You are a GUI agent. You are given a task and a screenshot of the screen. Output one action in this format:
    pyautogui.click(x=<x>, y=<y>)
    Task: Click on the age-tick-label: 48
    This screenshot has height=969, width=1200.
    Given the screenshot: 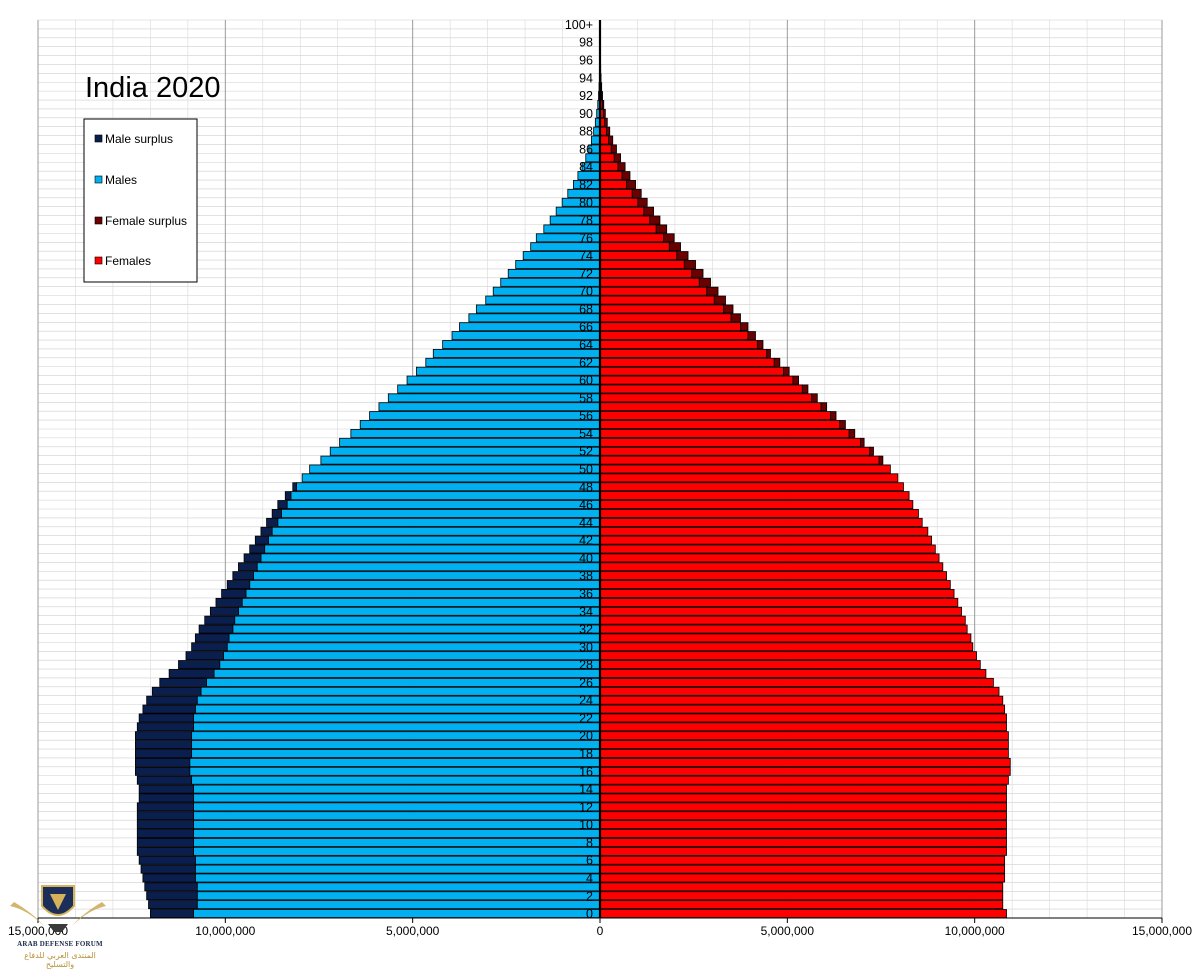 What is the action you would take?
    pyautogui.click(x=586, y=487)
    